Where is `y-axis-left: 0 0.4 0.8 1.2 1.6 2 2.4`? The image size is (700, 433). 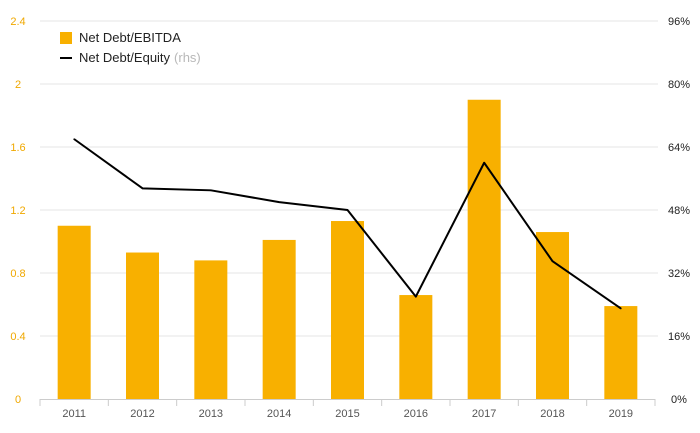 y-axis-left: 0 0.4 0.8 1.2 1.6 2 2.4 is located at coordinates (17, 211).